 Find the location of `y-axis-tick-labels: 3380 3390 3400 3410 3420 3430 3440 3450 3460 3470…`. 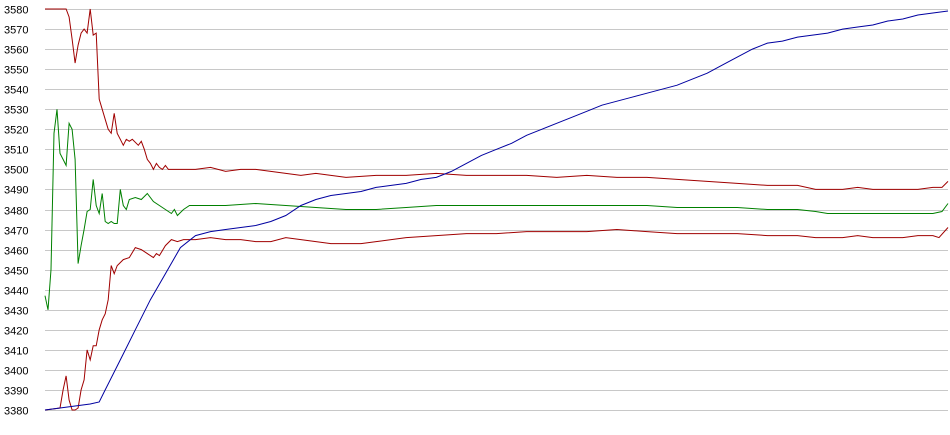

y-axis-tick-labels: 3380 3390 3400 3410 3420 3430 3440 3450 3460 3470… is located at coordinates (16, 211).